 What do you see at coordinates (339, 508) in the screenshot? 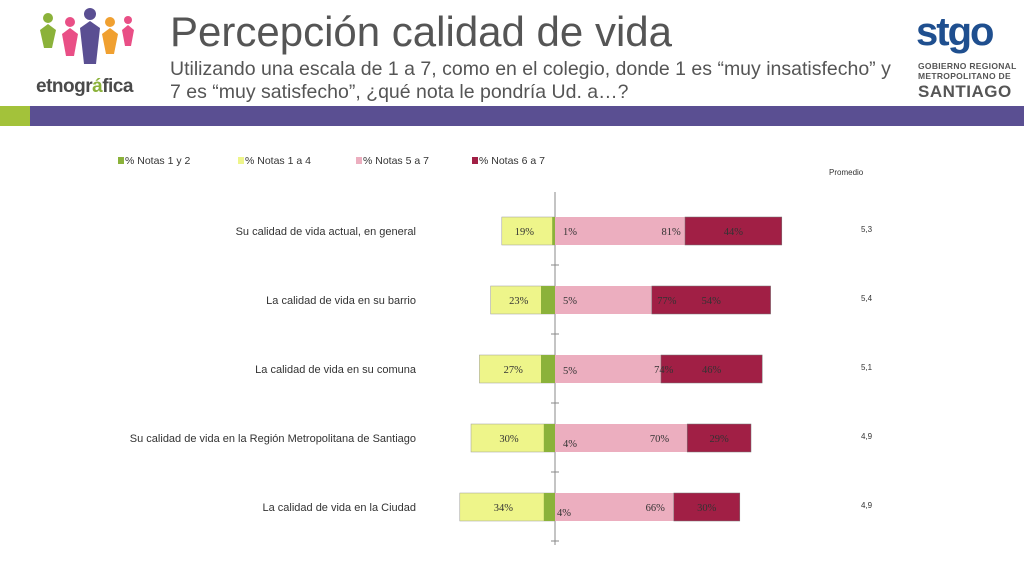
I see `category-label: La calidad de vida en la Ciudad` at bounding box center [339, 508].